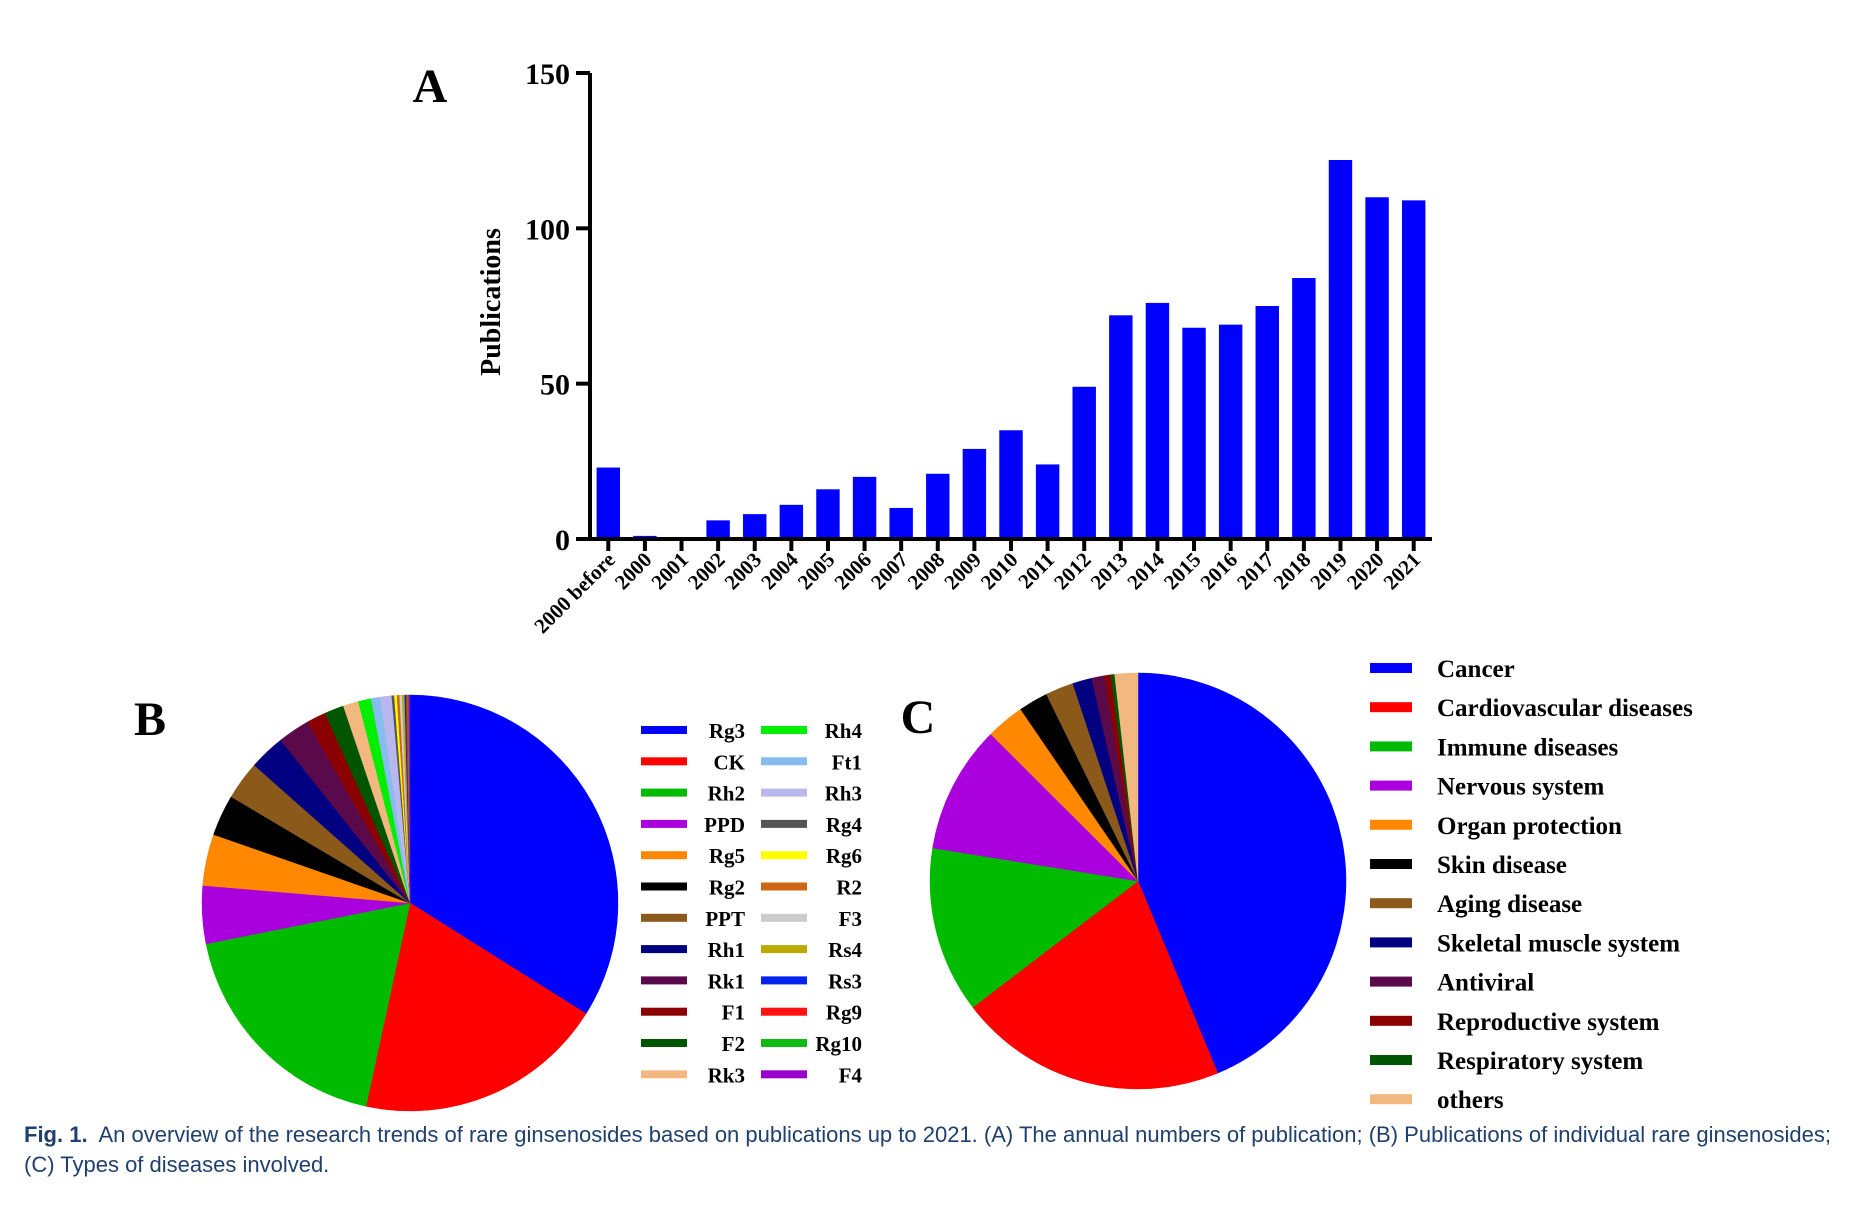 The image size is (1862, 1206). I want to click on x-tick-label: 2021, so click(1402, 571).